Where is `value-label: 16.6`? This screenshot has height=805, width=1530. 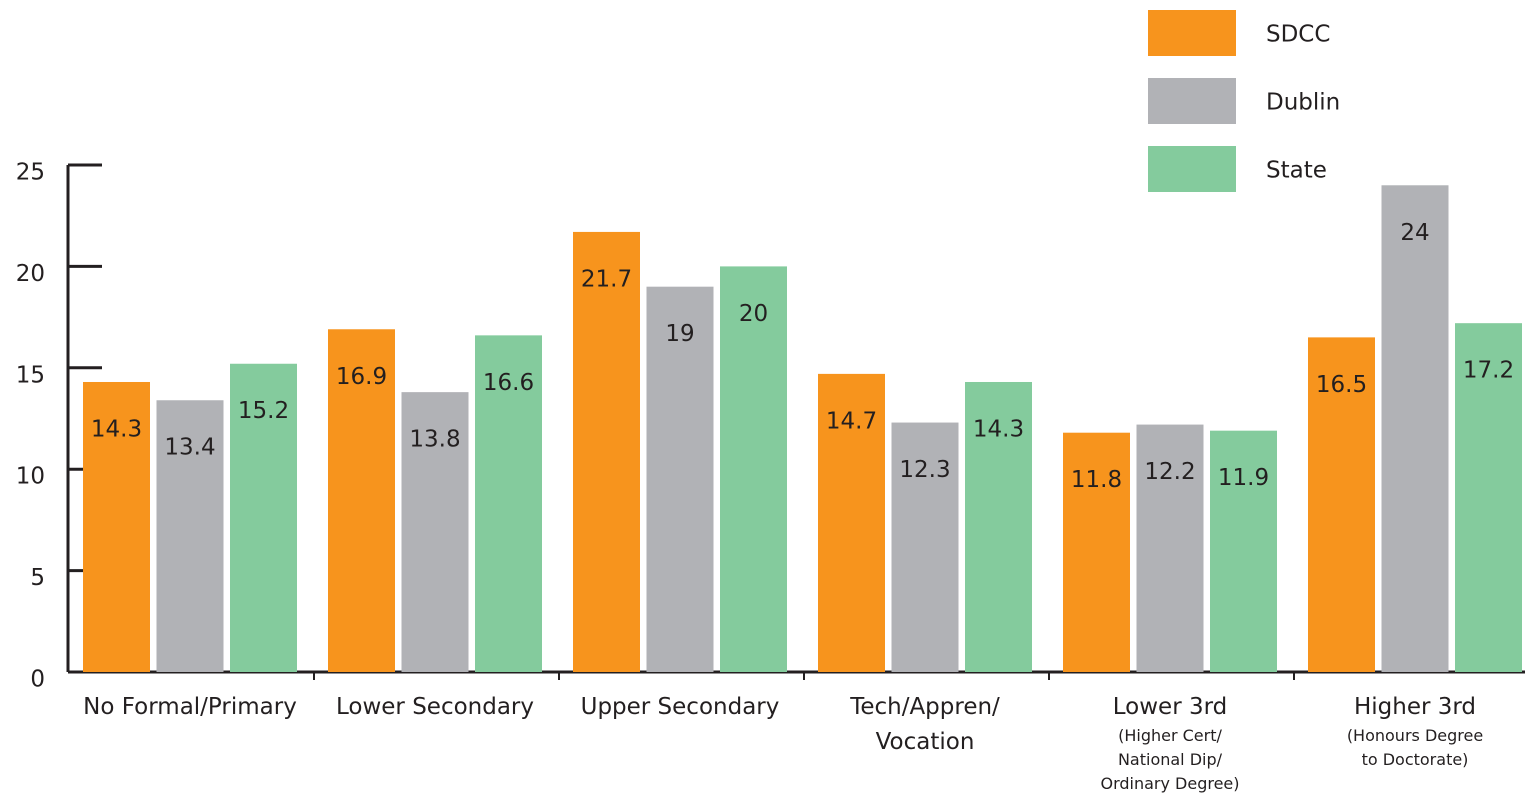
value-label: 16.6 is located at coordinates (508, 383).